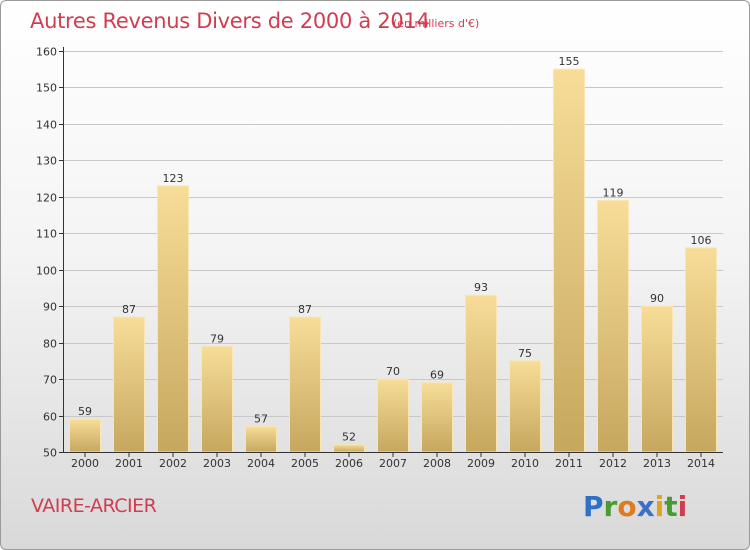  I want to click on bar-value-label: 52, so click(349, 437).